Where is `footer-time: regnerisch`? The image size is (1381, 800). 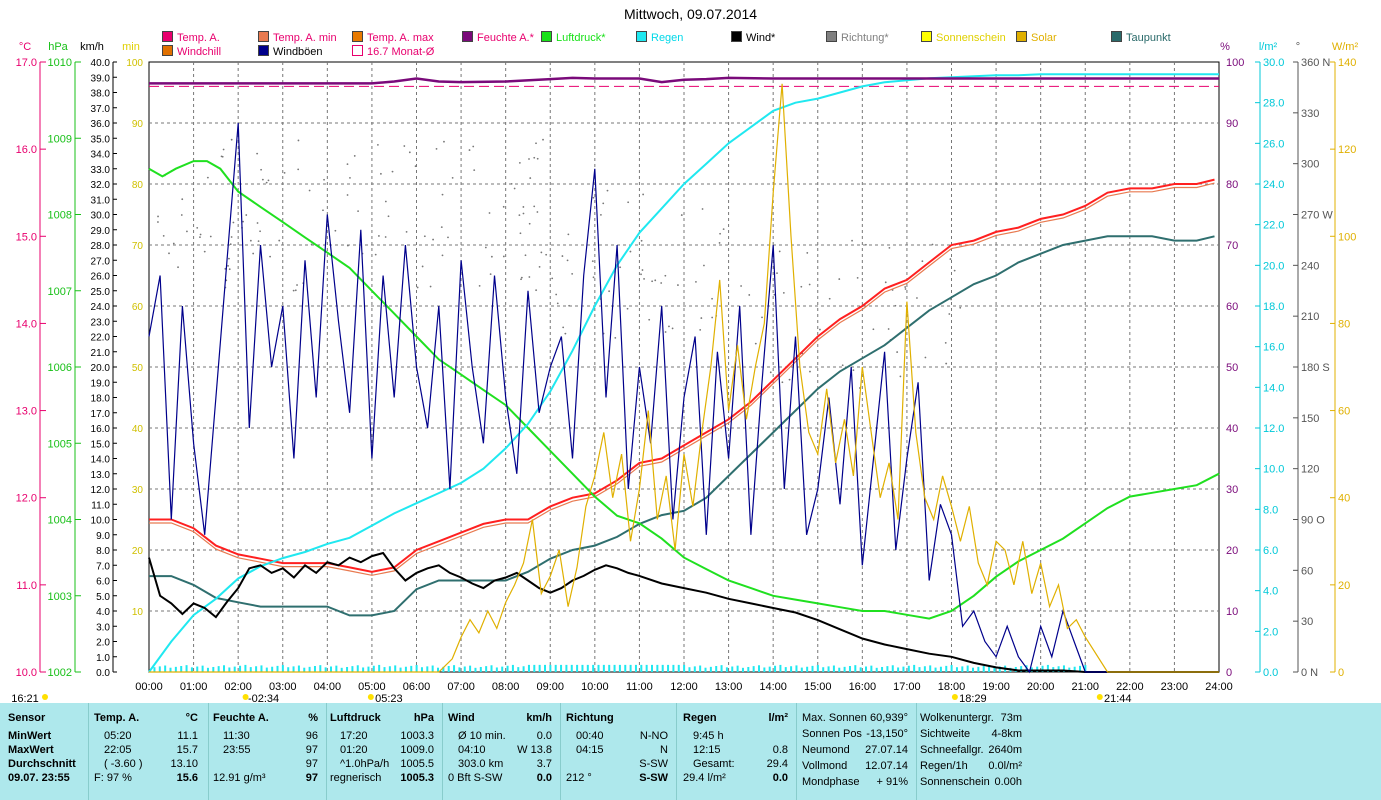 footer-time: regnerisch is located at coordinates (356, 778).